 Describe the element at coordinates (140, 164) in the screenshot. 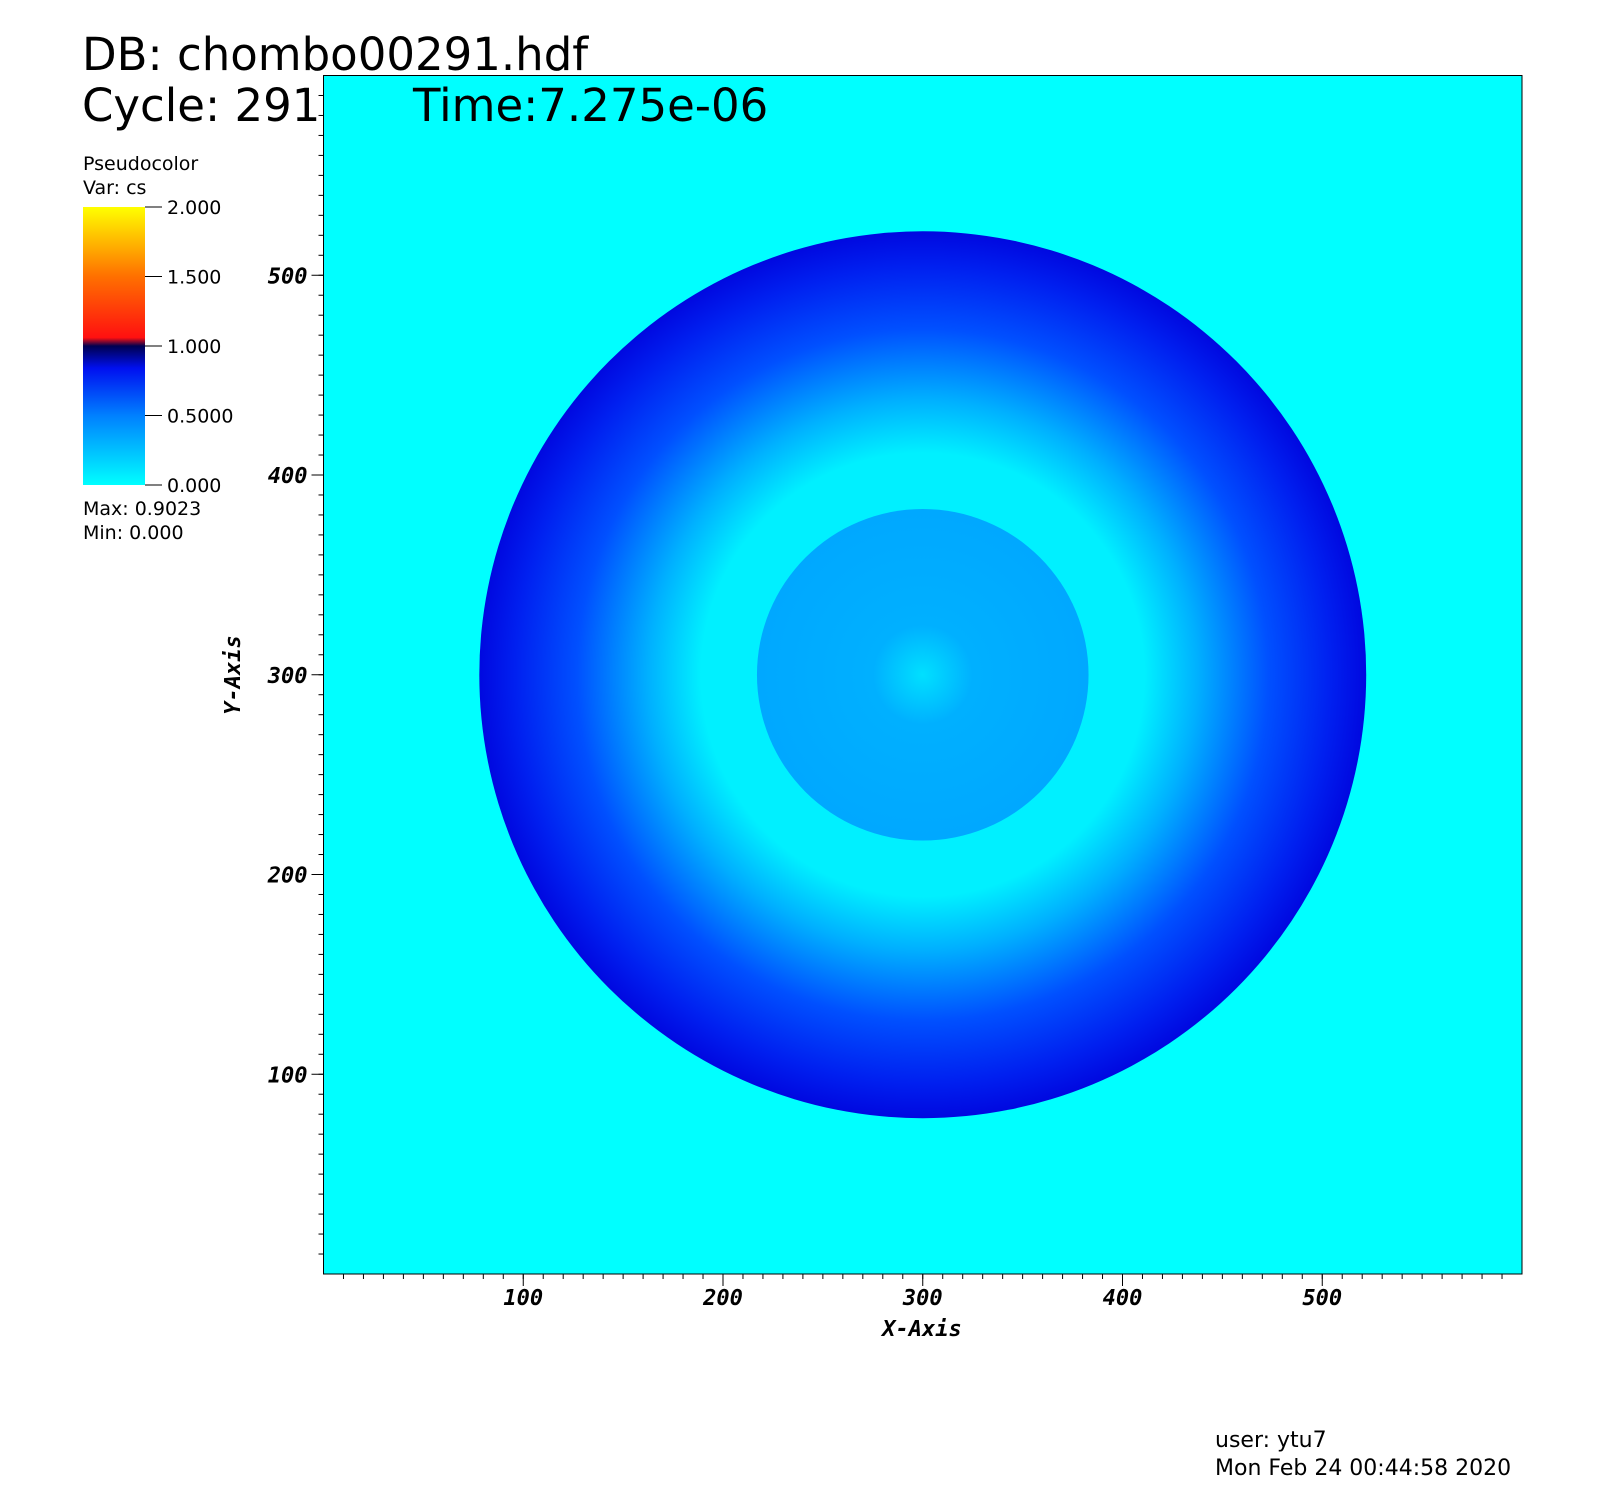

I see `legend-title: Pseudocolor` at that location.